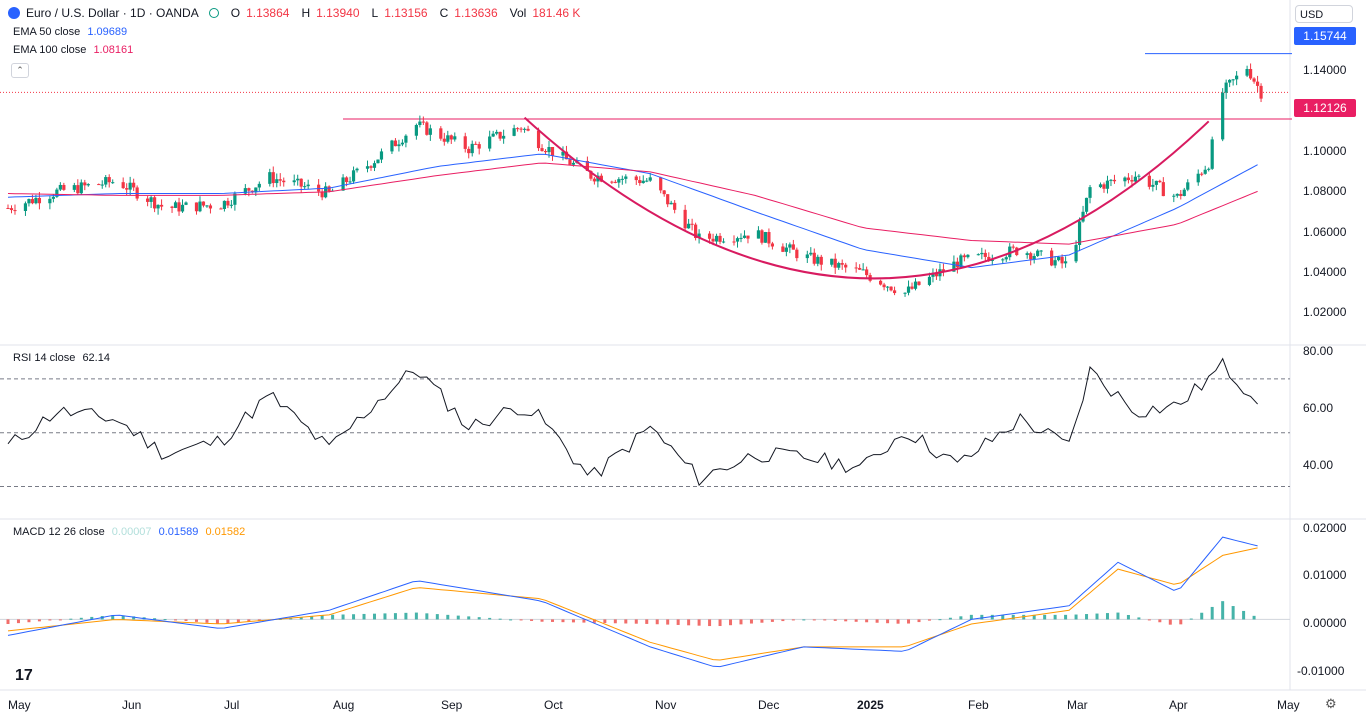 Image resolution: width=1366 pixels, height=721 pixels. Describe the element at coordinates (556, 13) in the screenshot. I see `volume-value: 181.46 K` at that location.